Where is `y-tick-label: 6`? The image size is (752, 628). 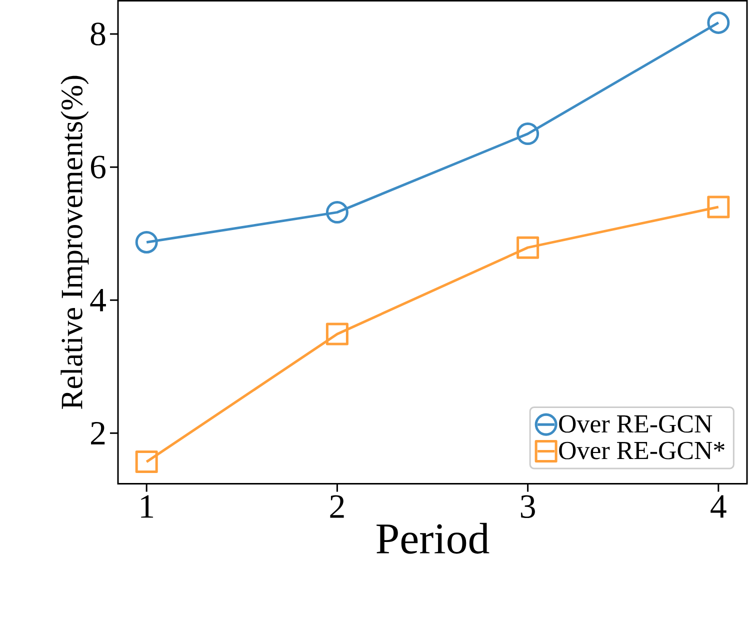 y-tick-label: 6 is located at coordinates (98, 167).